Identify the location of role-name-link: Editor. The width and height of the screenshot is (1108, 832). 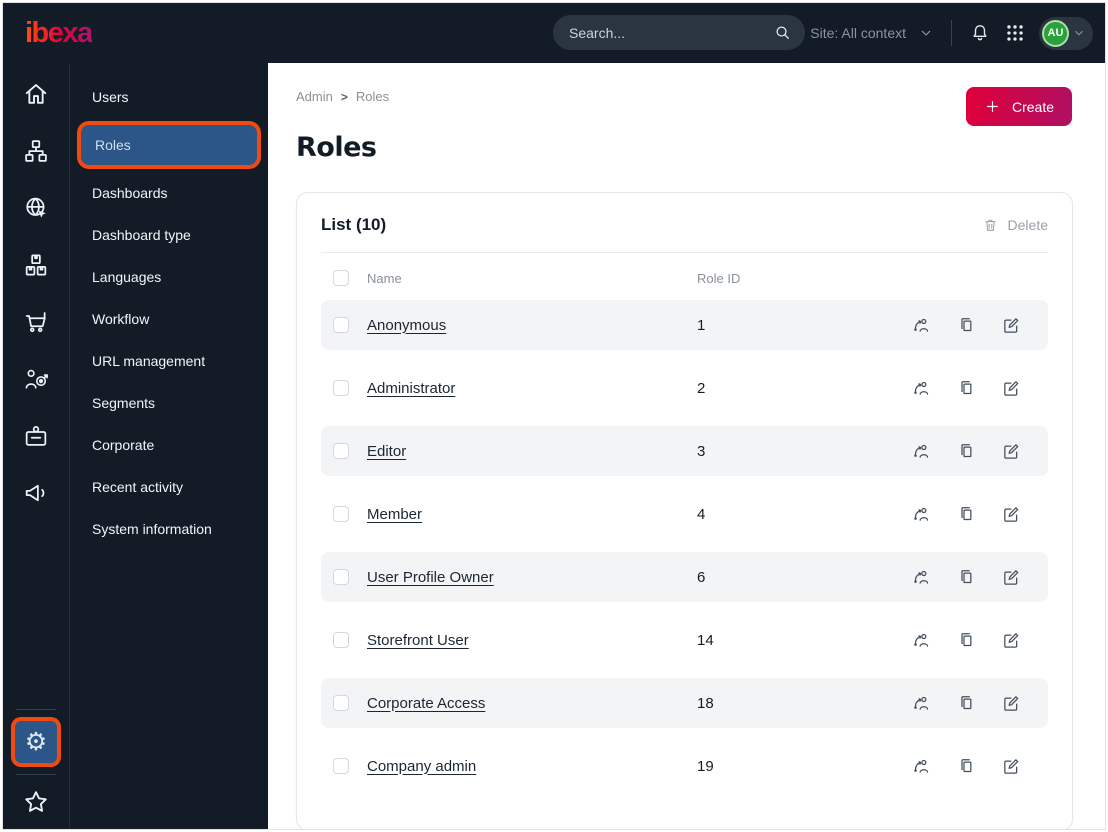
(387, 451).